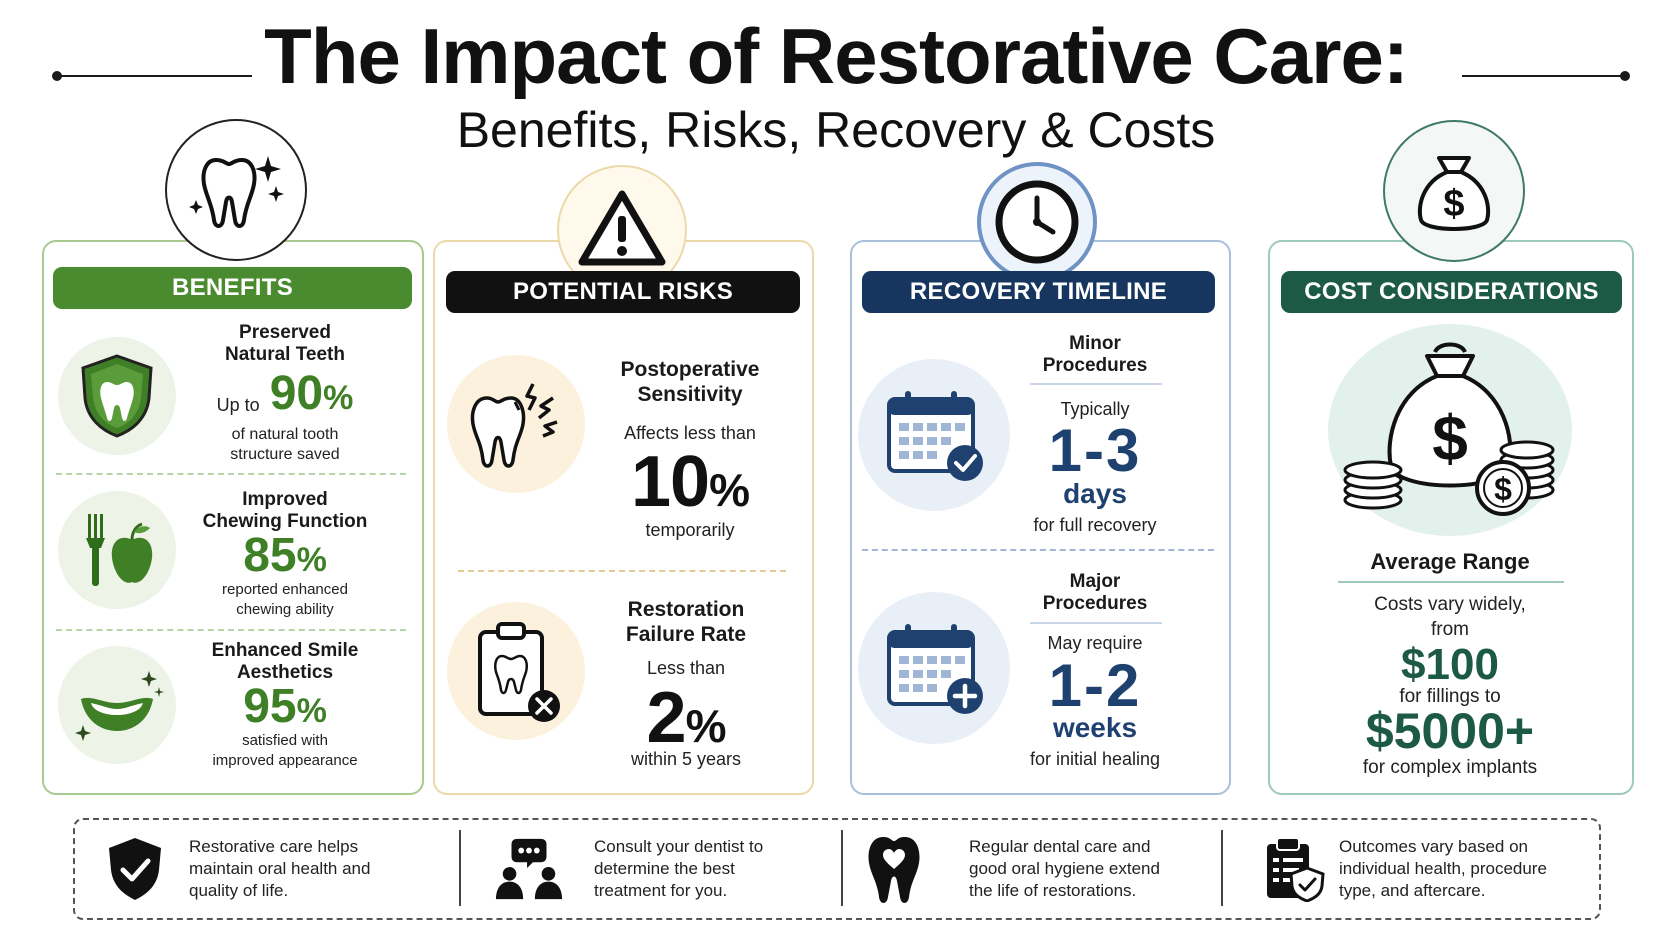 The height and width of the screenshot is (941, 1672). I want to click on risk-1-stat: 10%, so click(690, 486).